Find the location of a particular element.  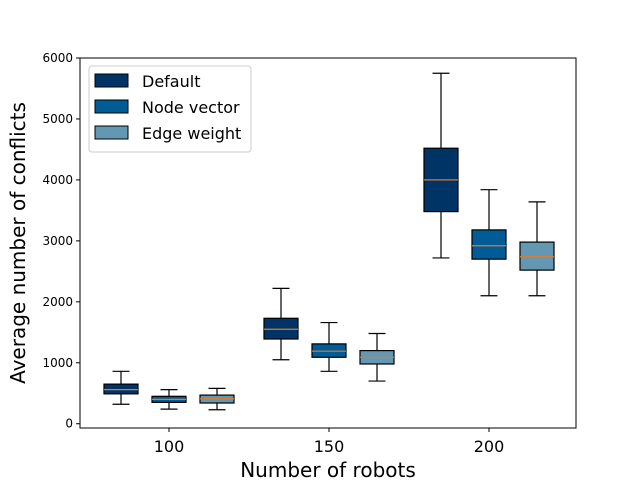

legend: Default Node vector Edge weight is located at coordinates (170, 109).